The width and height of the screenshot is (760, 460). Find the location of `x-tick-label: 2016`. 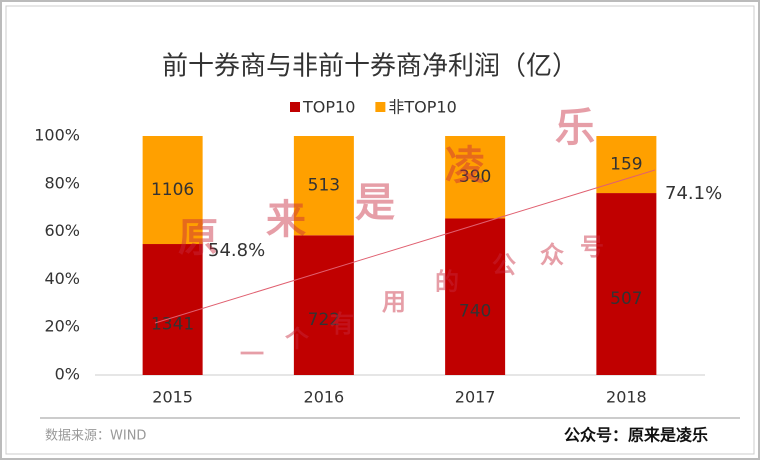

x-tick-label: 2016 is located at coordinates (324, 397).